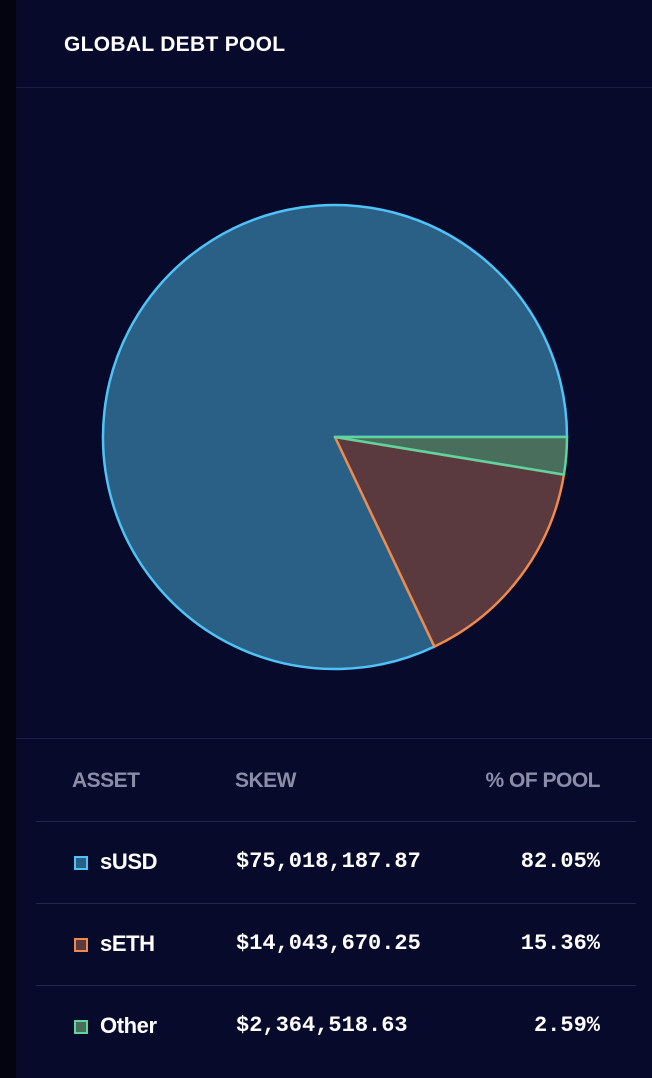 This screenshot has width=652, height=1078. What do you see at coordinates (328, 943) in the screenshot?
I see `skew-value: $14,043,670.25` at bounding box center [328, 943].